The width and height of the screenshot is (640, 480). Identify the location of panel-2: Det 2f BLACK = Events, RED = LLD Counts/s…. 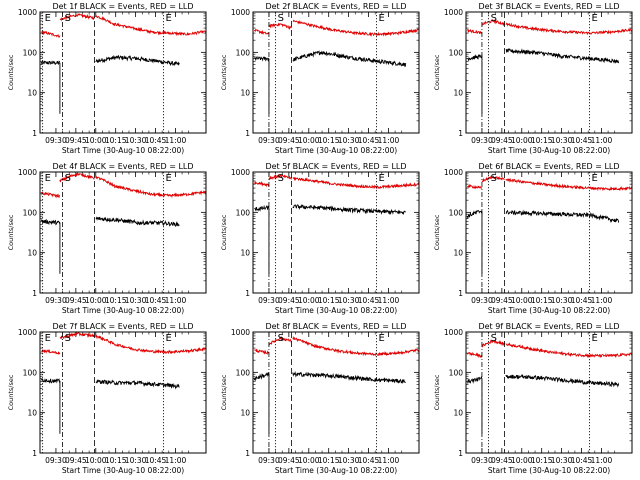
(320, 78).